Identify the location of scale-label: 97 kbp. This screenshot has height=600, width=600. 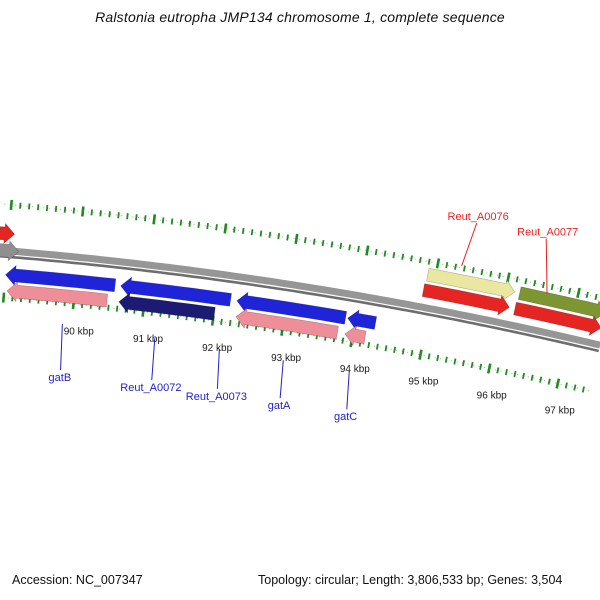
(560, 410).